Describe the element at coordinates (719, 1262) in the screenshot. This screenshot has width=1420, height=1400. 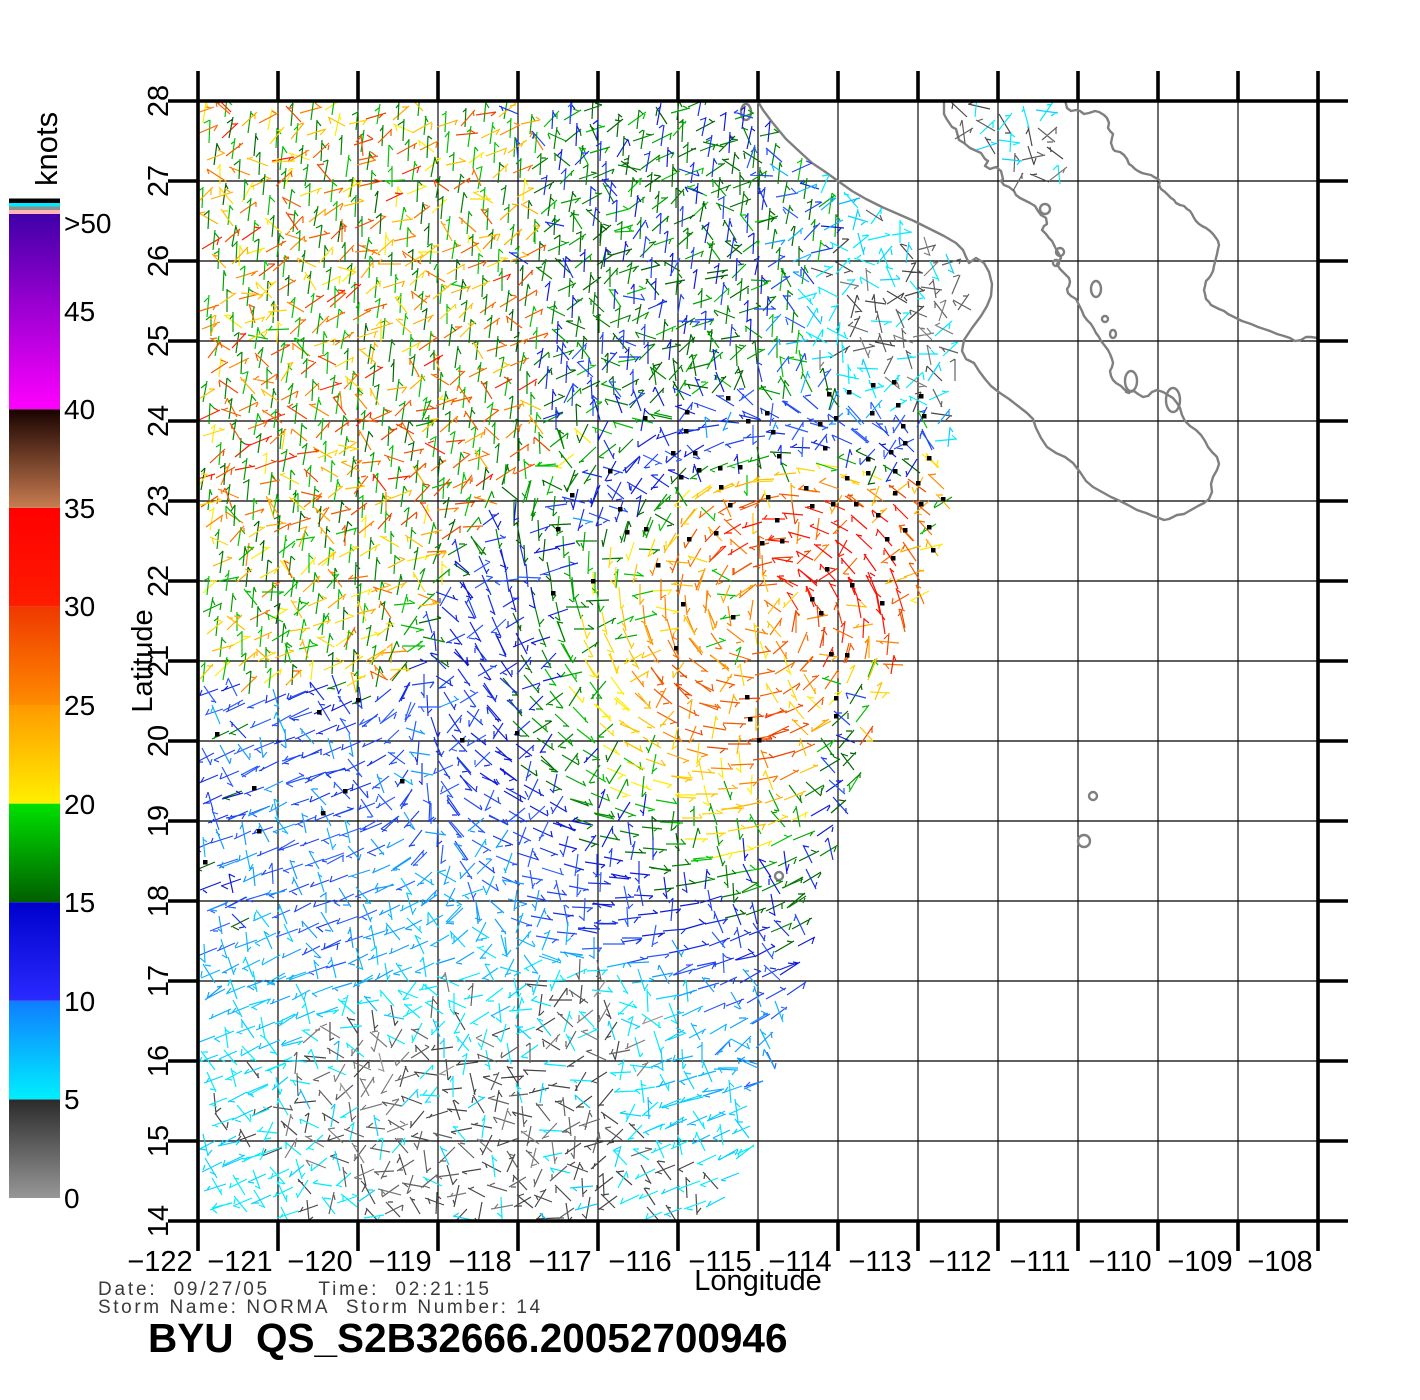
I see `svg-text: −115` at that location.